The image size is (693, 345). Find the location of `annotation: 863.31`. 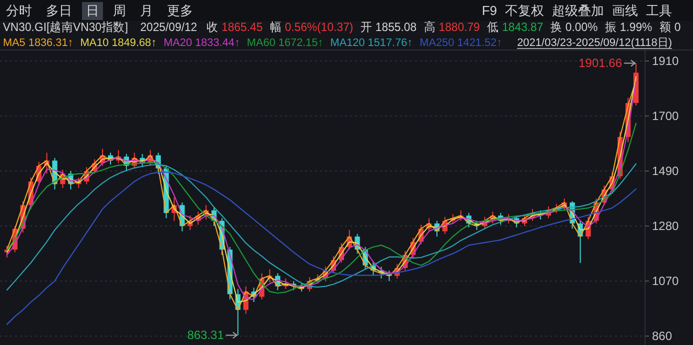

annotation: 863.31 is located at coordinates (205, 335).